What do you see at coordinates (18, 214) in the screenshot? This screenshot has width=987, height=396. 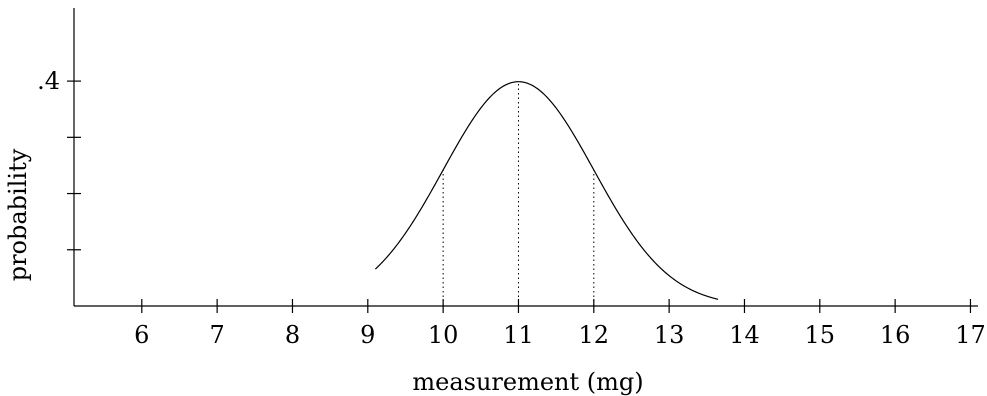 I see `y-axis-title: probability` at bounding box center [18, 214].